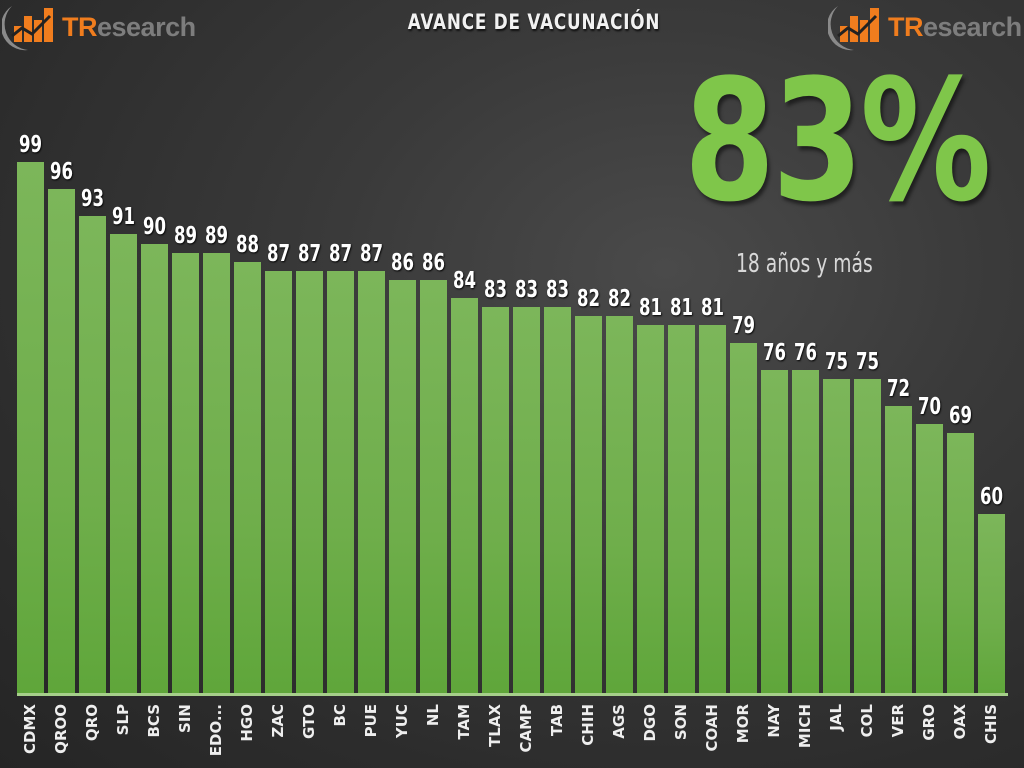  I want to click on category-label: HGO, so click(247, 734).